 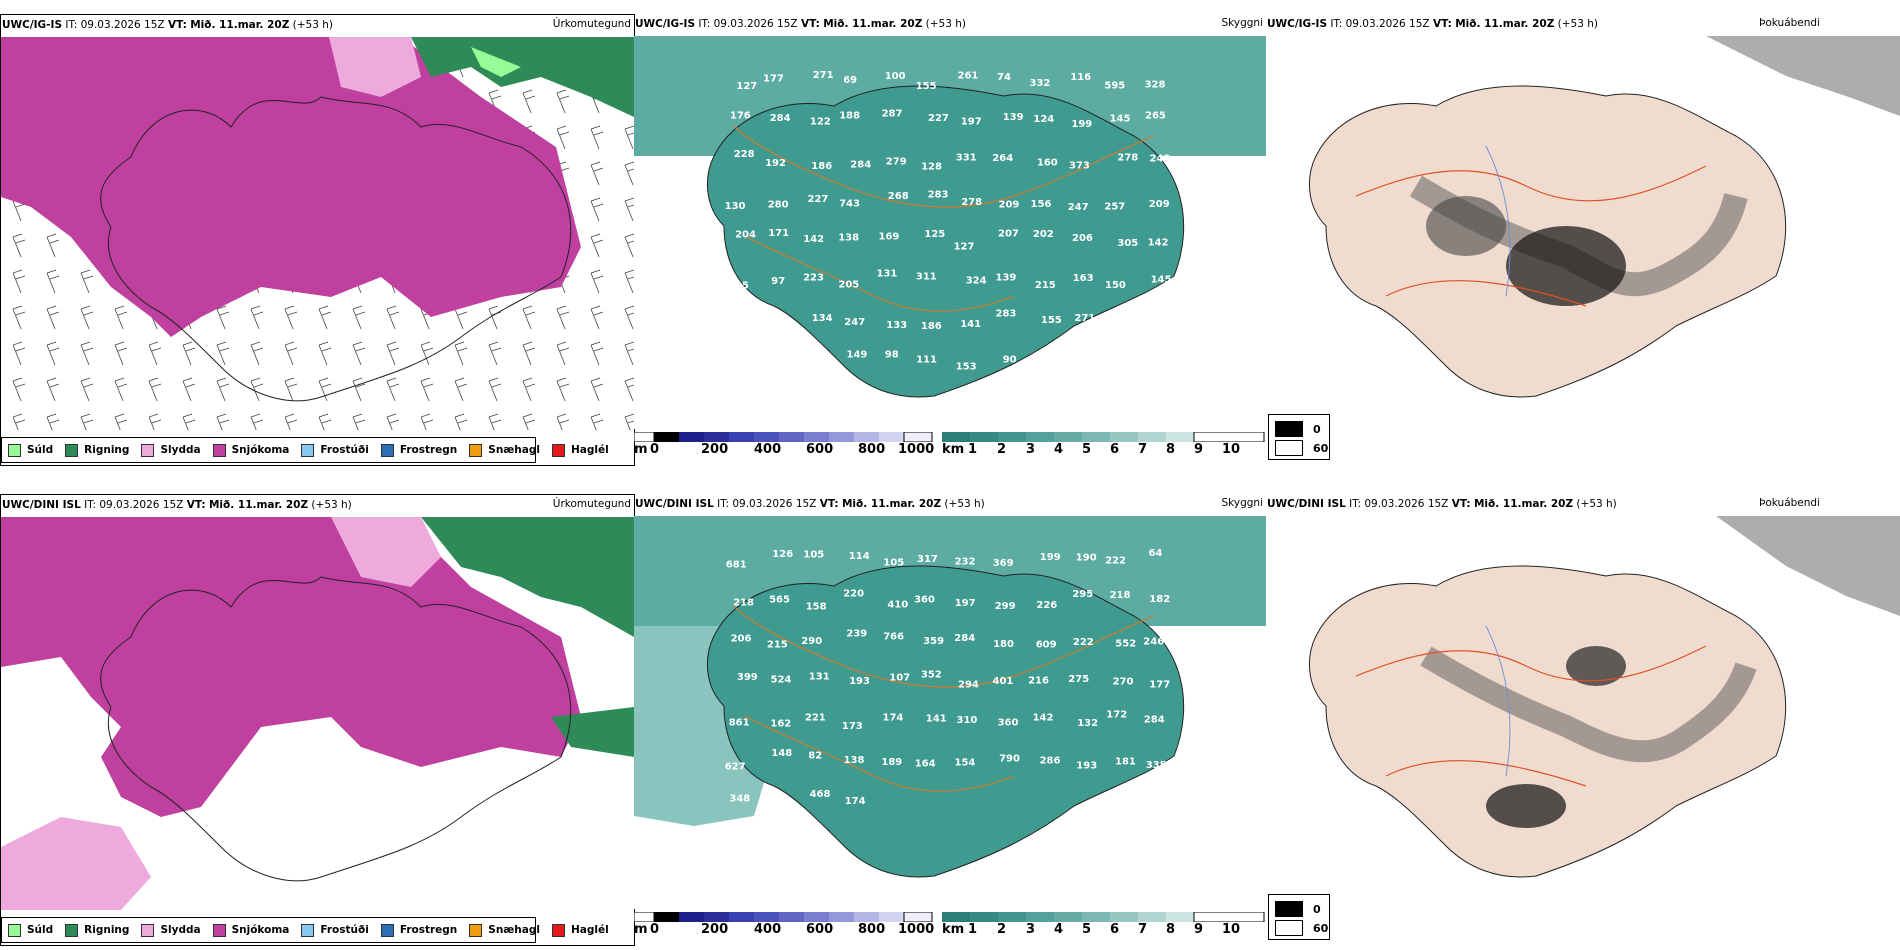 What do you see at coordinates (1087, 723) in the screenshot?
I see `cloud-base-label: 132` at bounding box center [1087, 723].